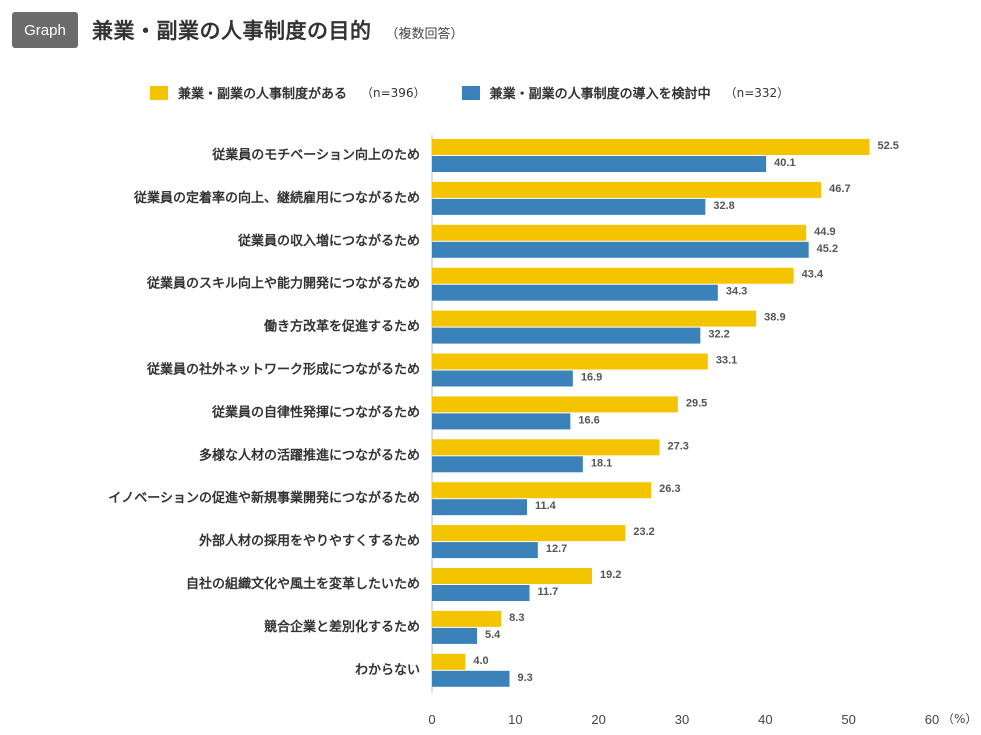  Describe the element at coordinates (276, 198) in the screenshot. I see `category-label: 従業員の定着率の向上、継続雇用につながるため` at that location.